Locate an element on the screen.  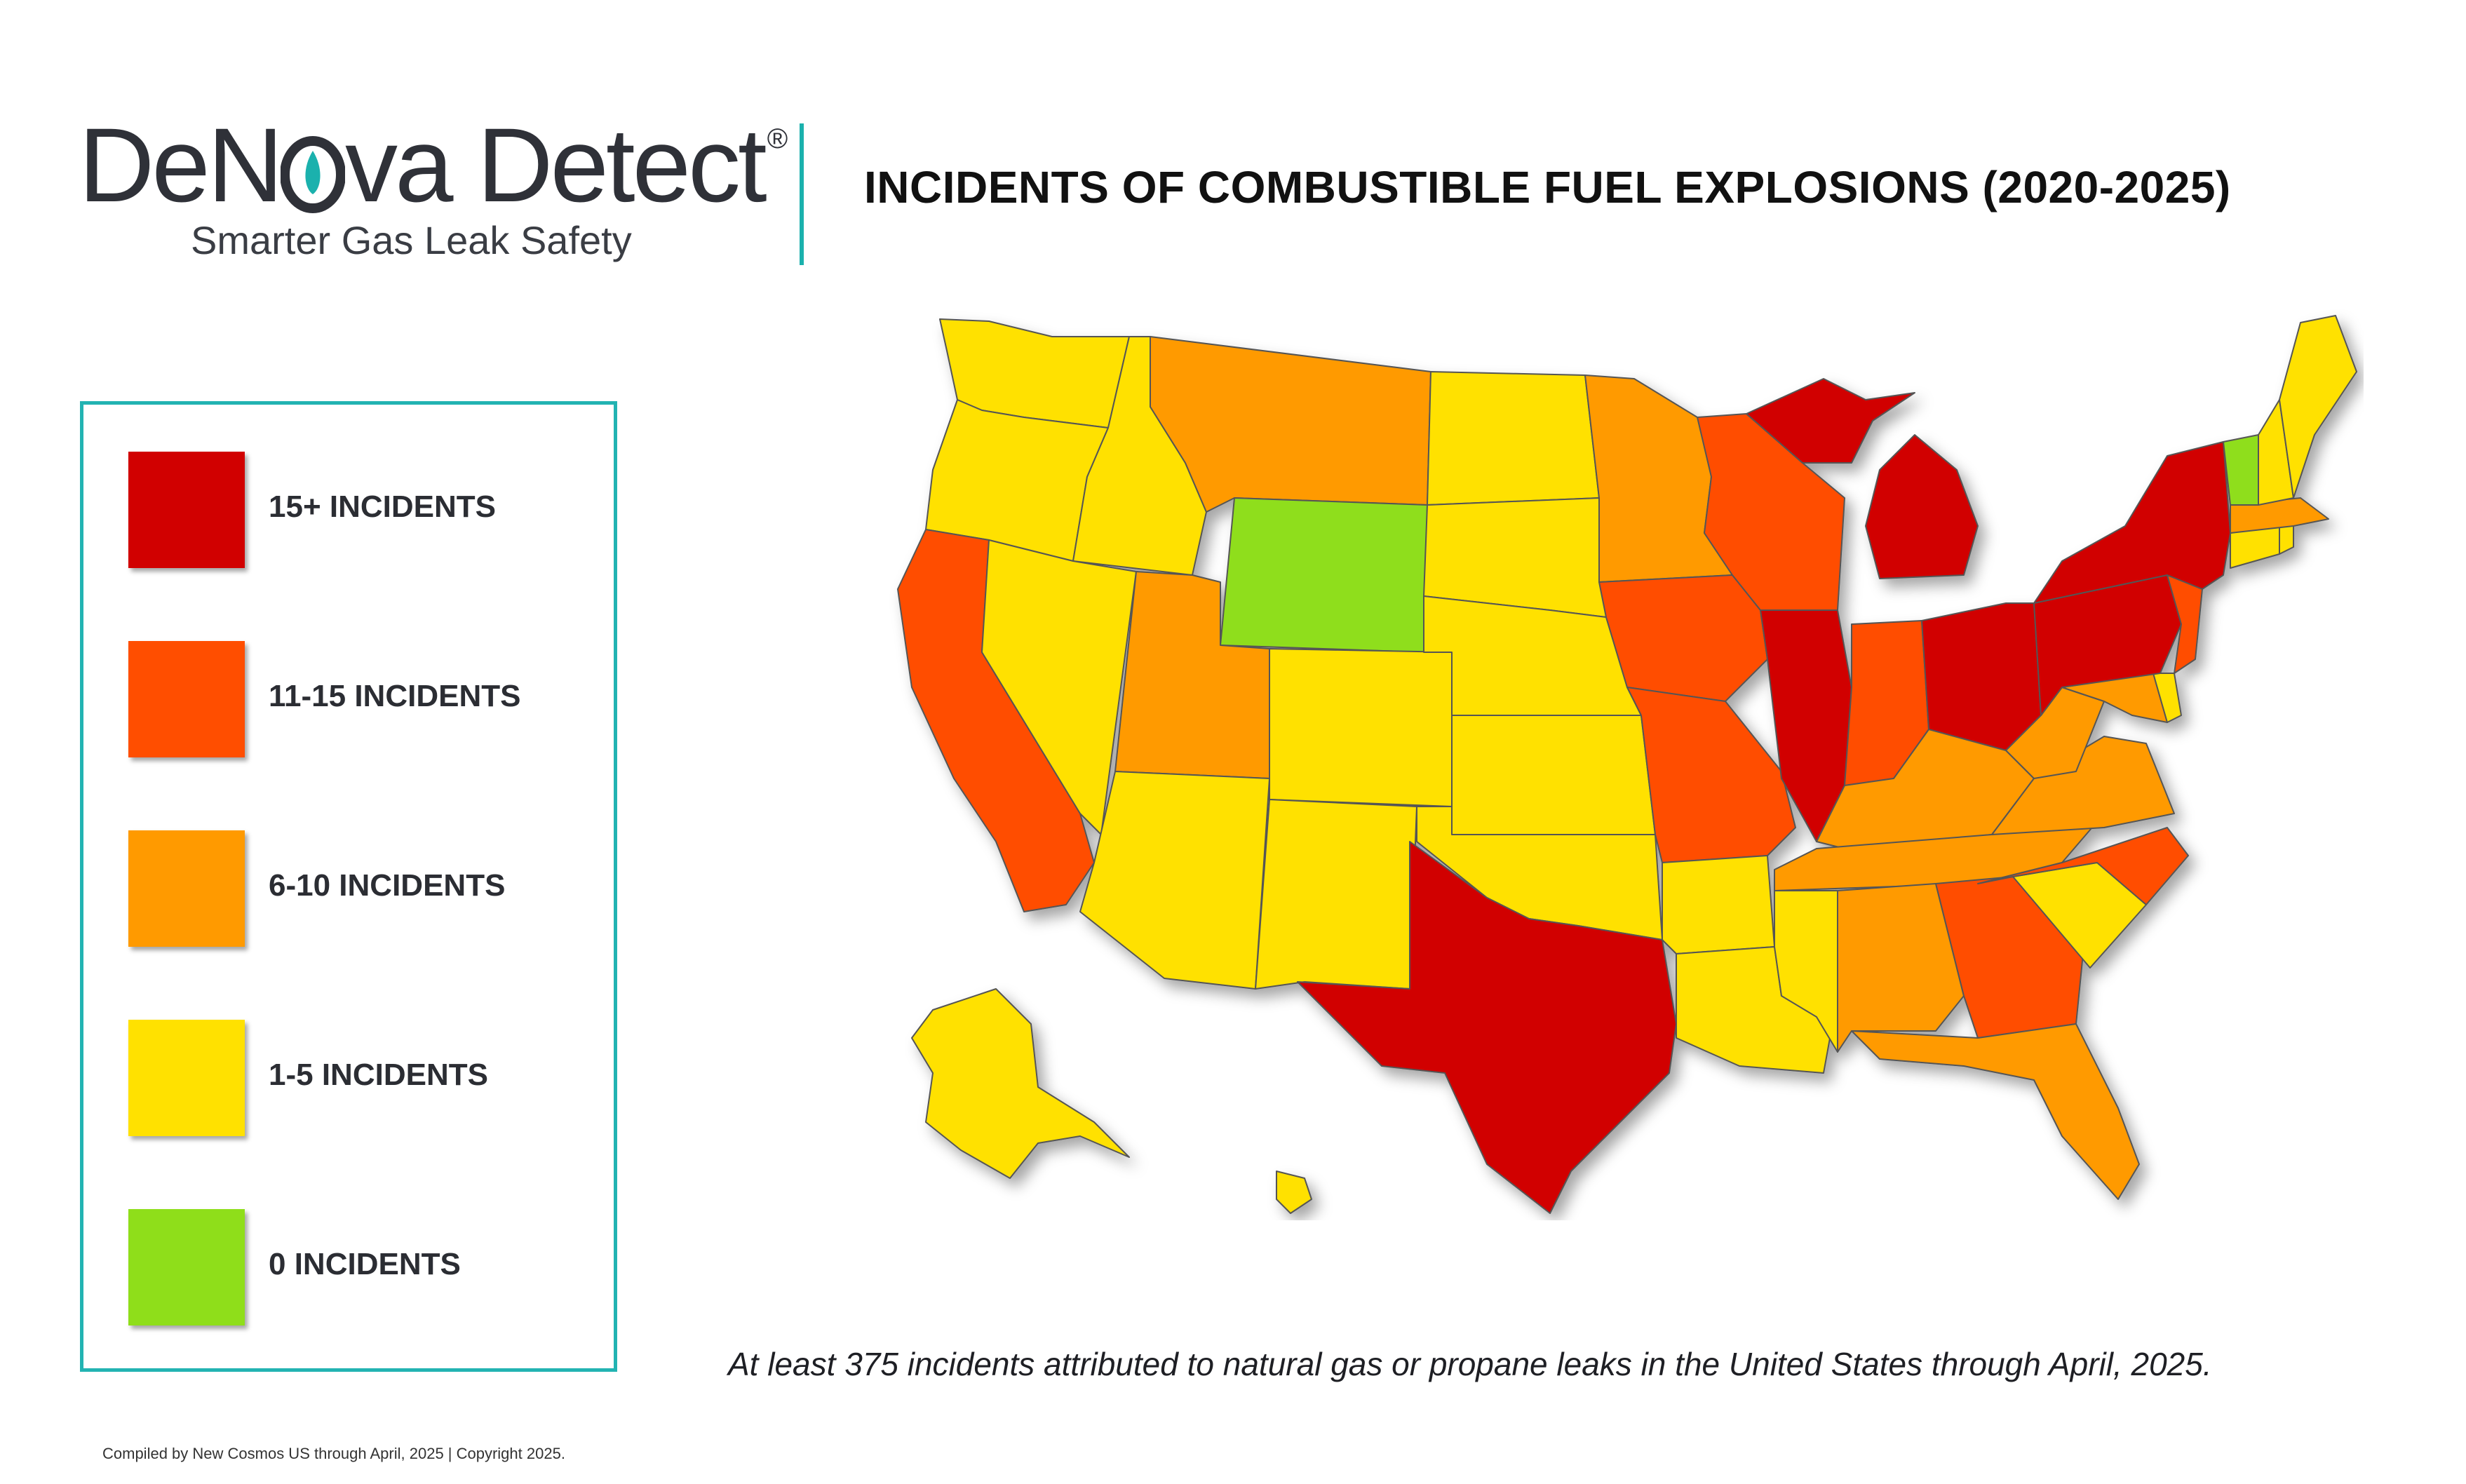
legend-label: 15+ INCIDENTS is located at coordinates (382, 507).